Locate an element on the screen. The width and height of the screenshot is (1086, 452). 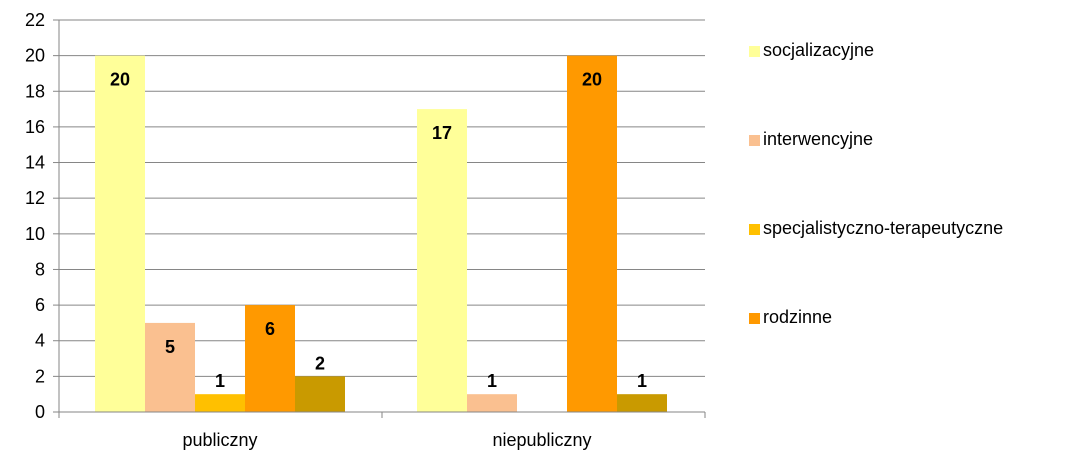
x-tick-label: publiczny is located at coordinates (219, 440).